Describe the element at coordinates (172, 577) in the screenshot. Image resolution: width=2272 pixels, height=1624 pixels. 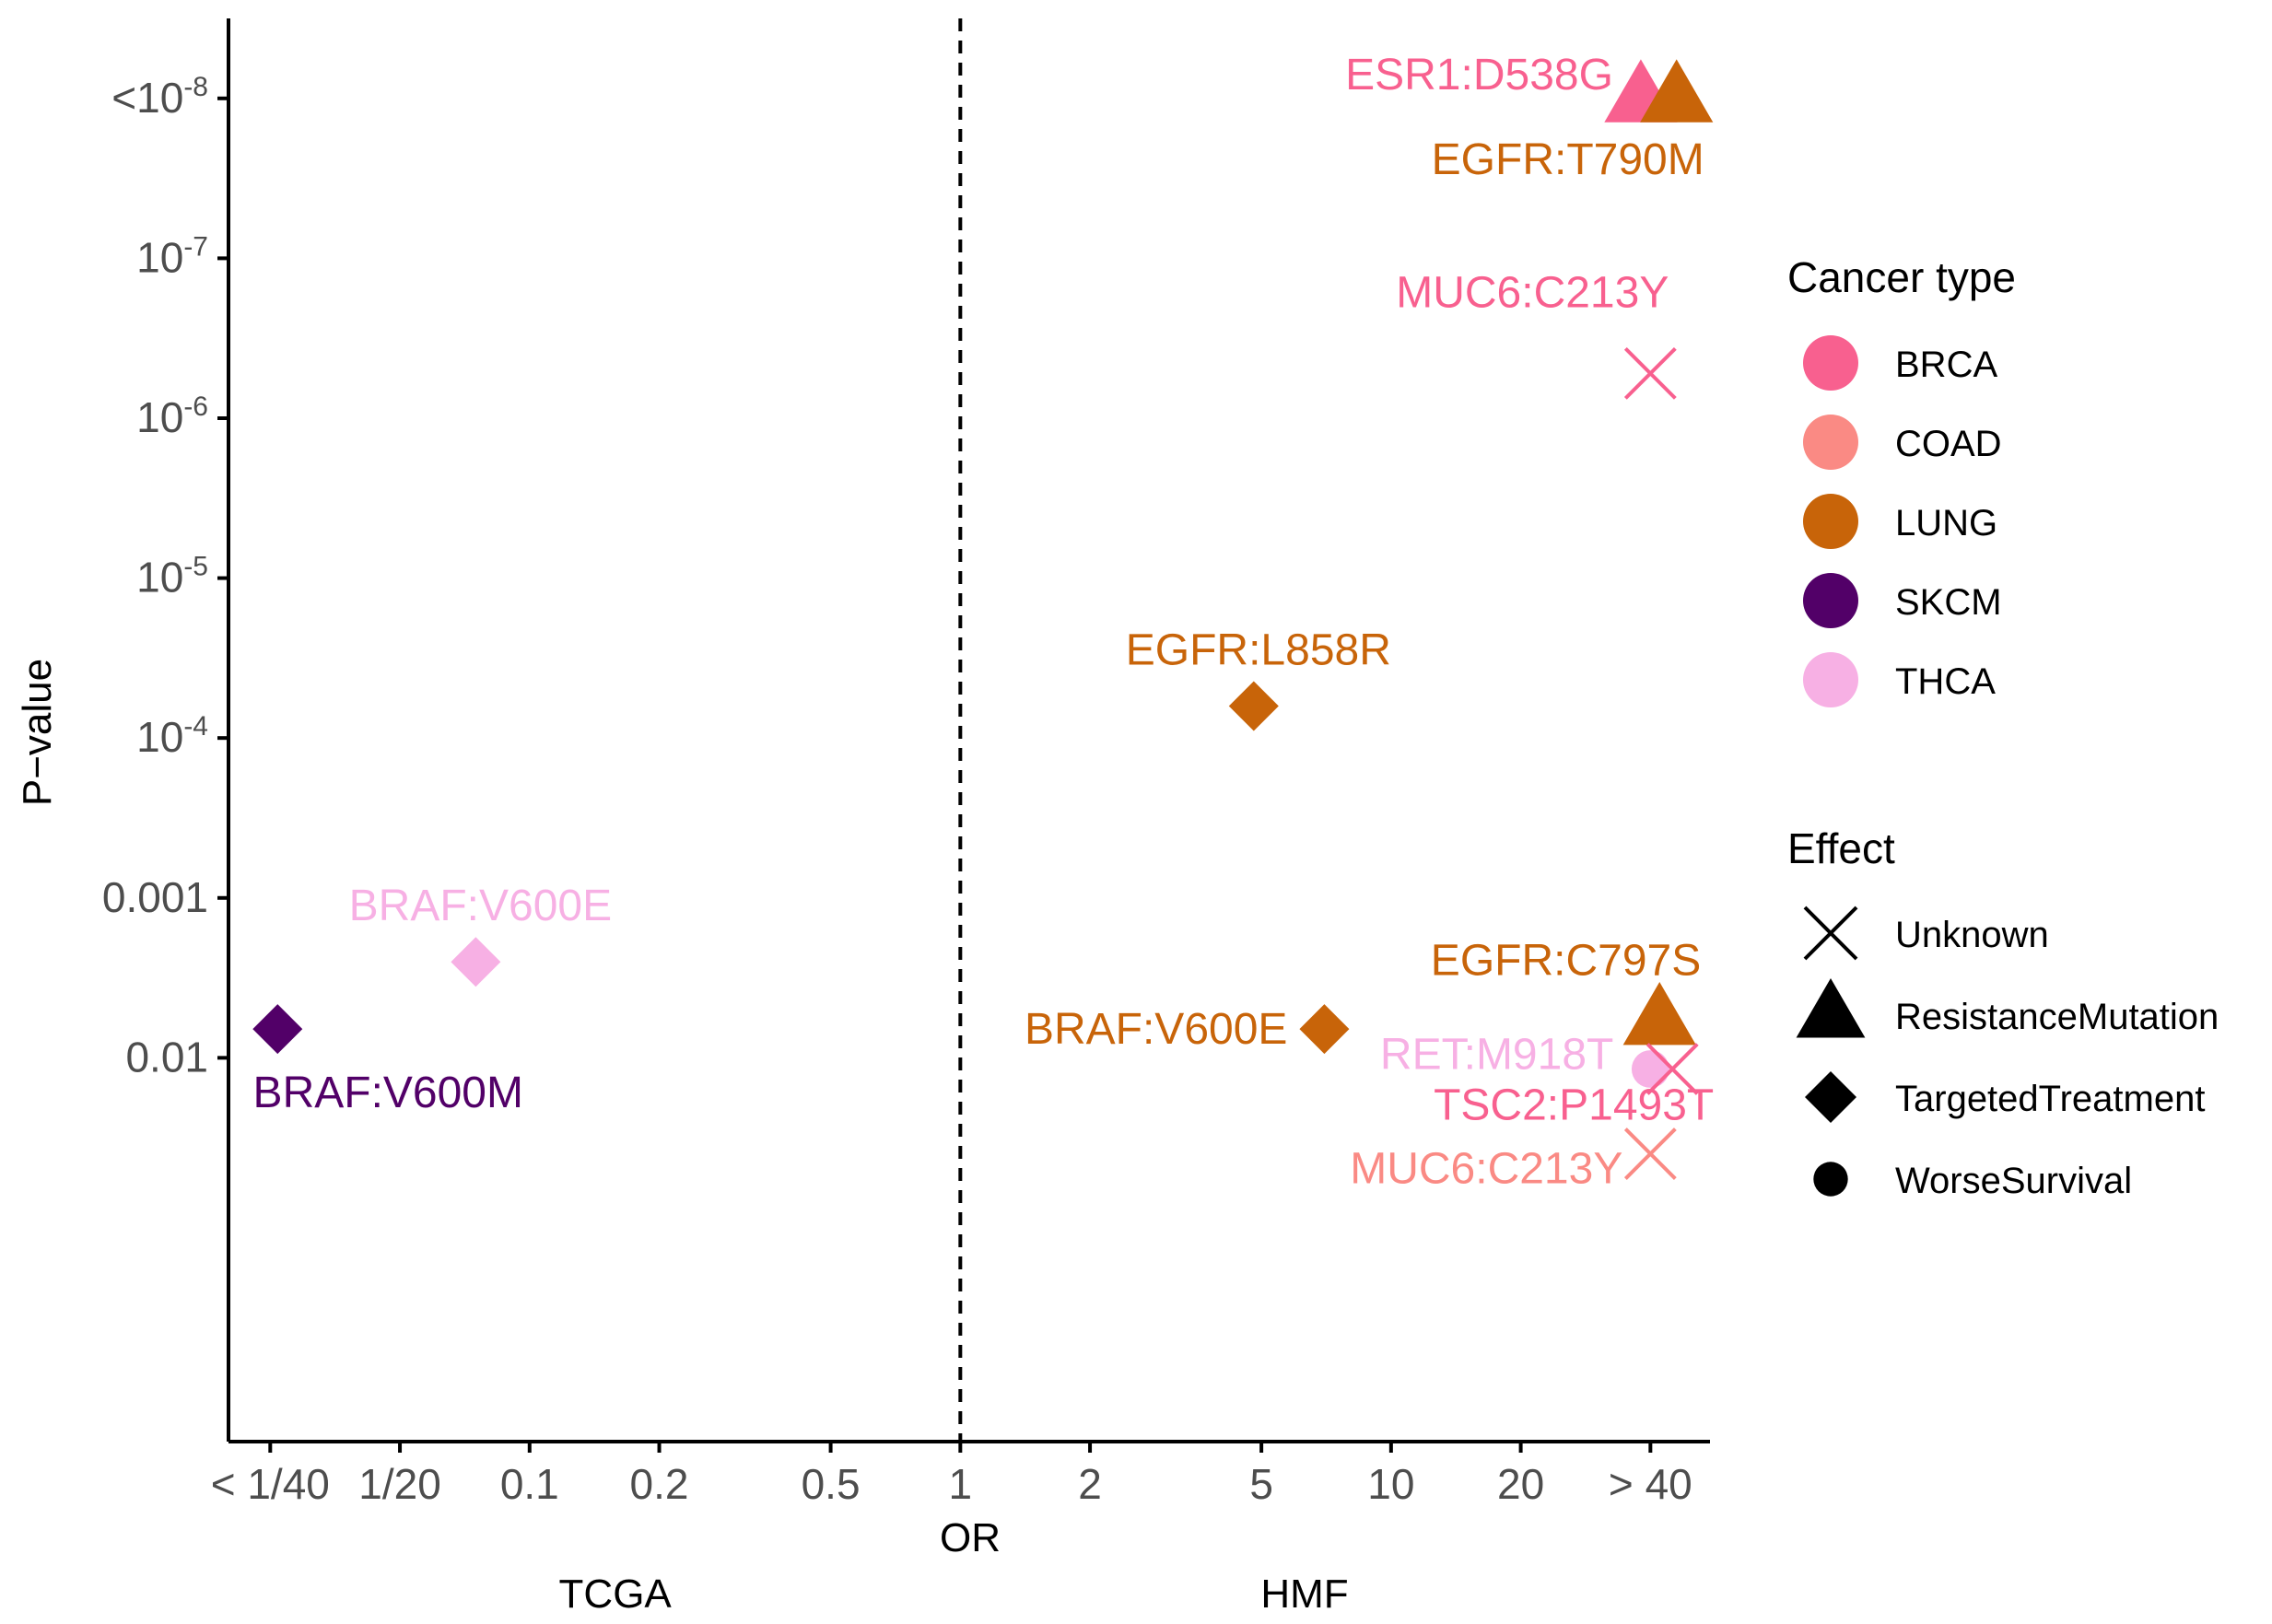
I see `y-tick-label: 10⁻⁵` at that location.